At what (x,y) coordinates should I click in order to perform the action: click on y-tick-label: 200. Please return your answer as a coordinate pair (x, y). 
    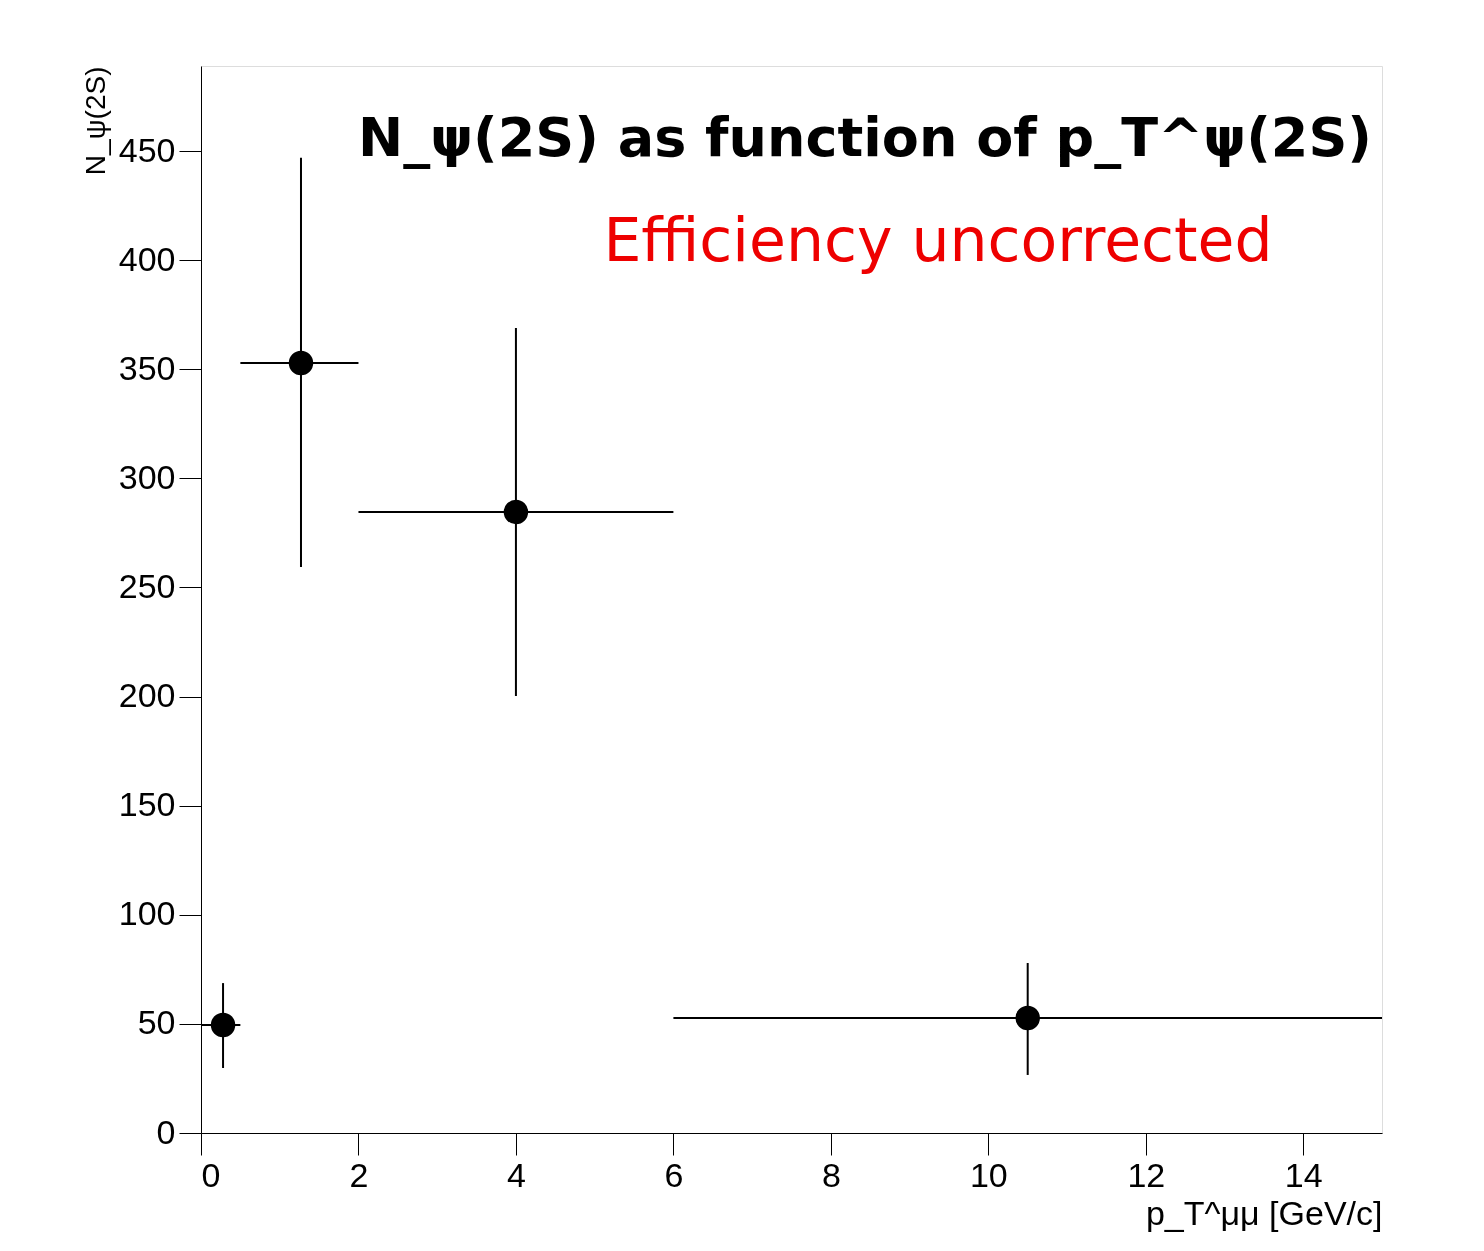
    Looking at the image, I should click on (147, 695).